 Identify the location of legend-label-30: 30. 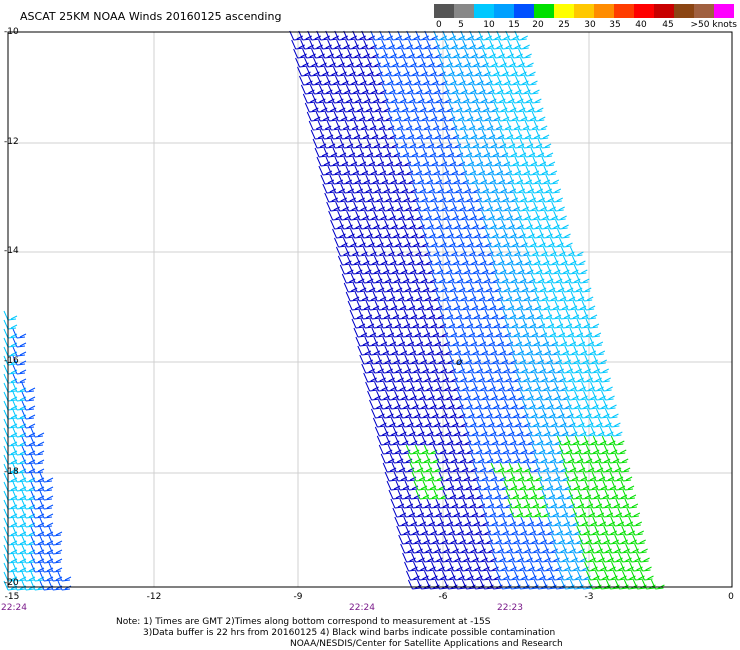
(590, 25).